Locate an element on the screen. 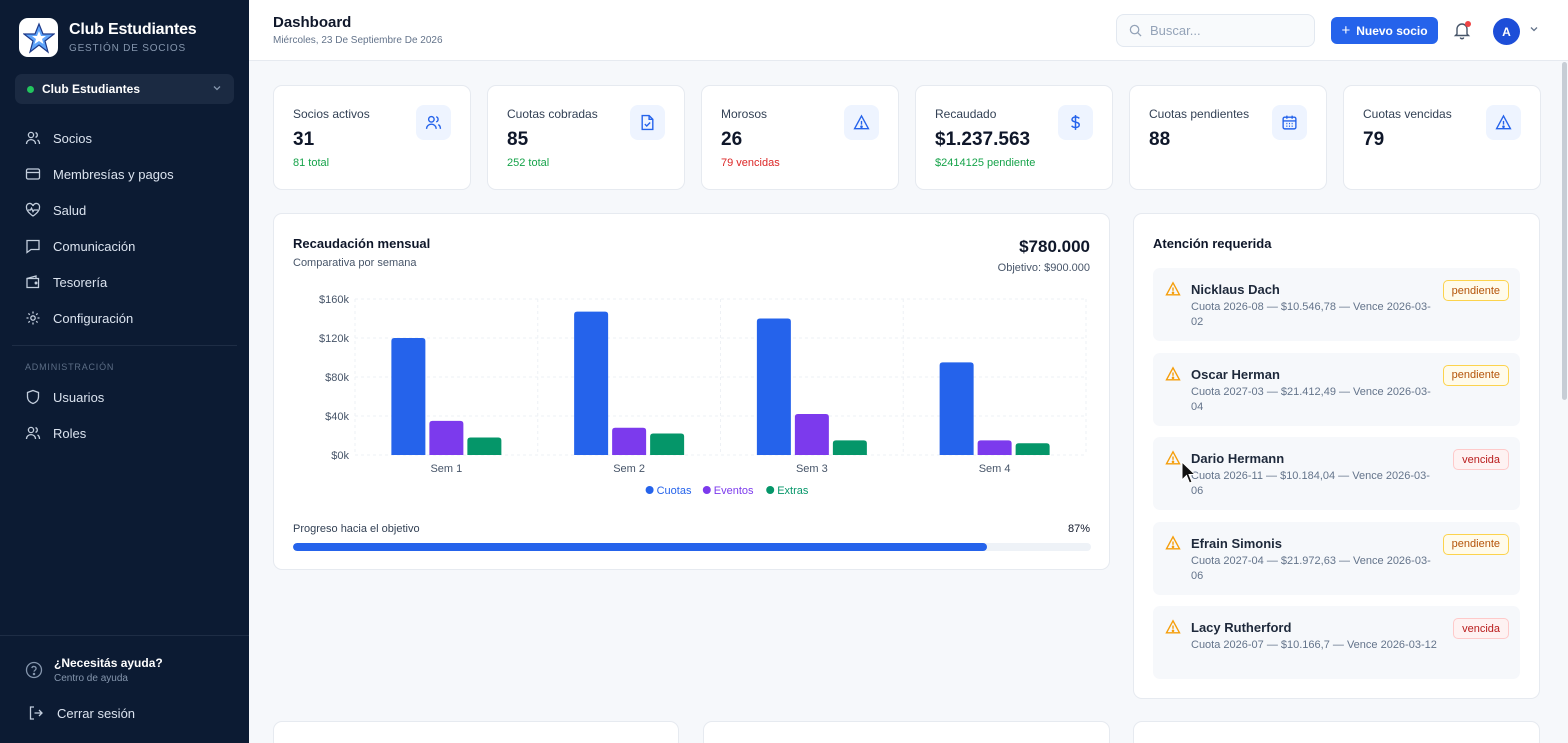 Image resolution: width=1568 pixels, height=743 pixels. attention-title: Atención requerida is located at coordinates (1212, 243).